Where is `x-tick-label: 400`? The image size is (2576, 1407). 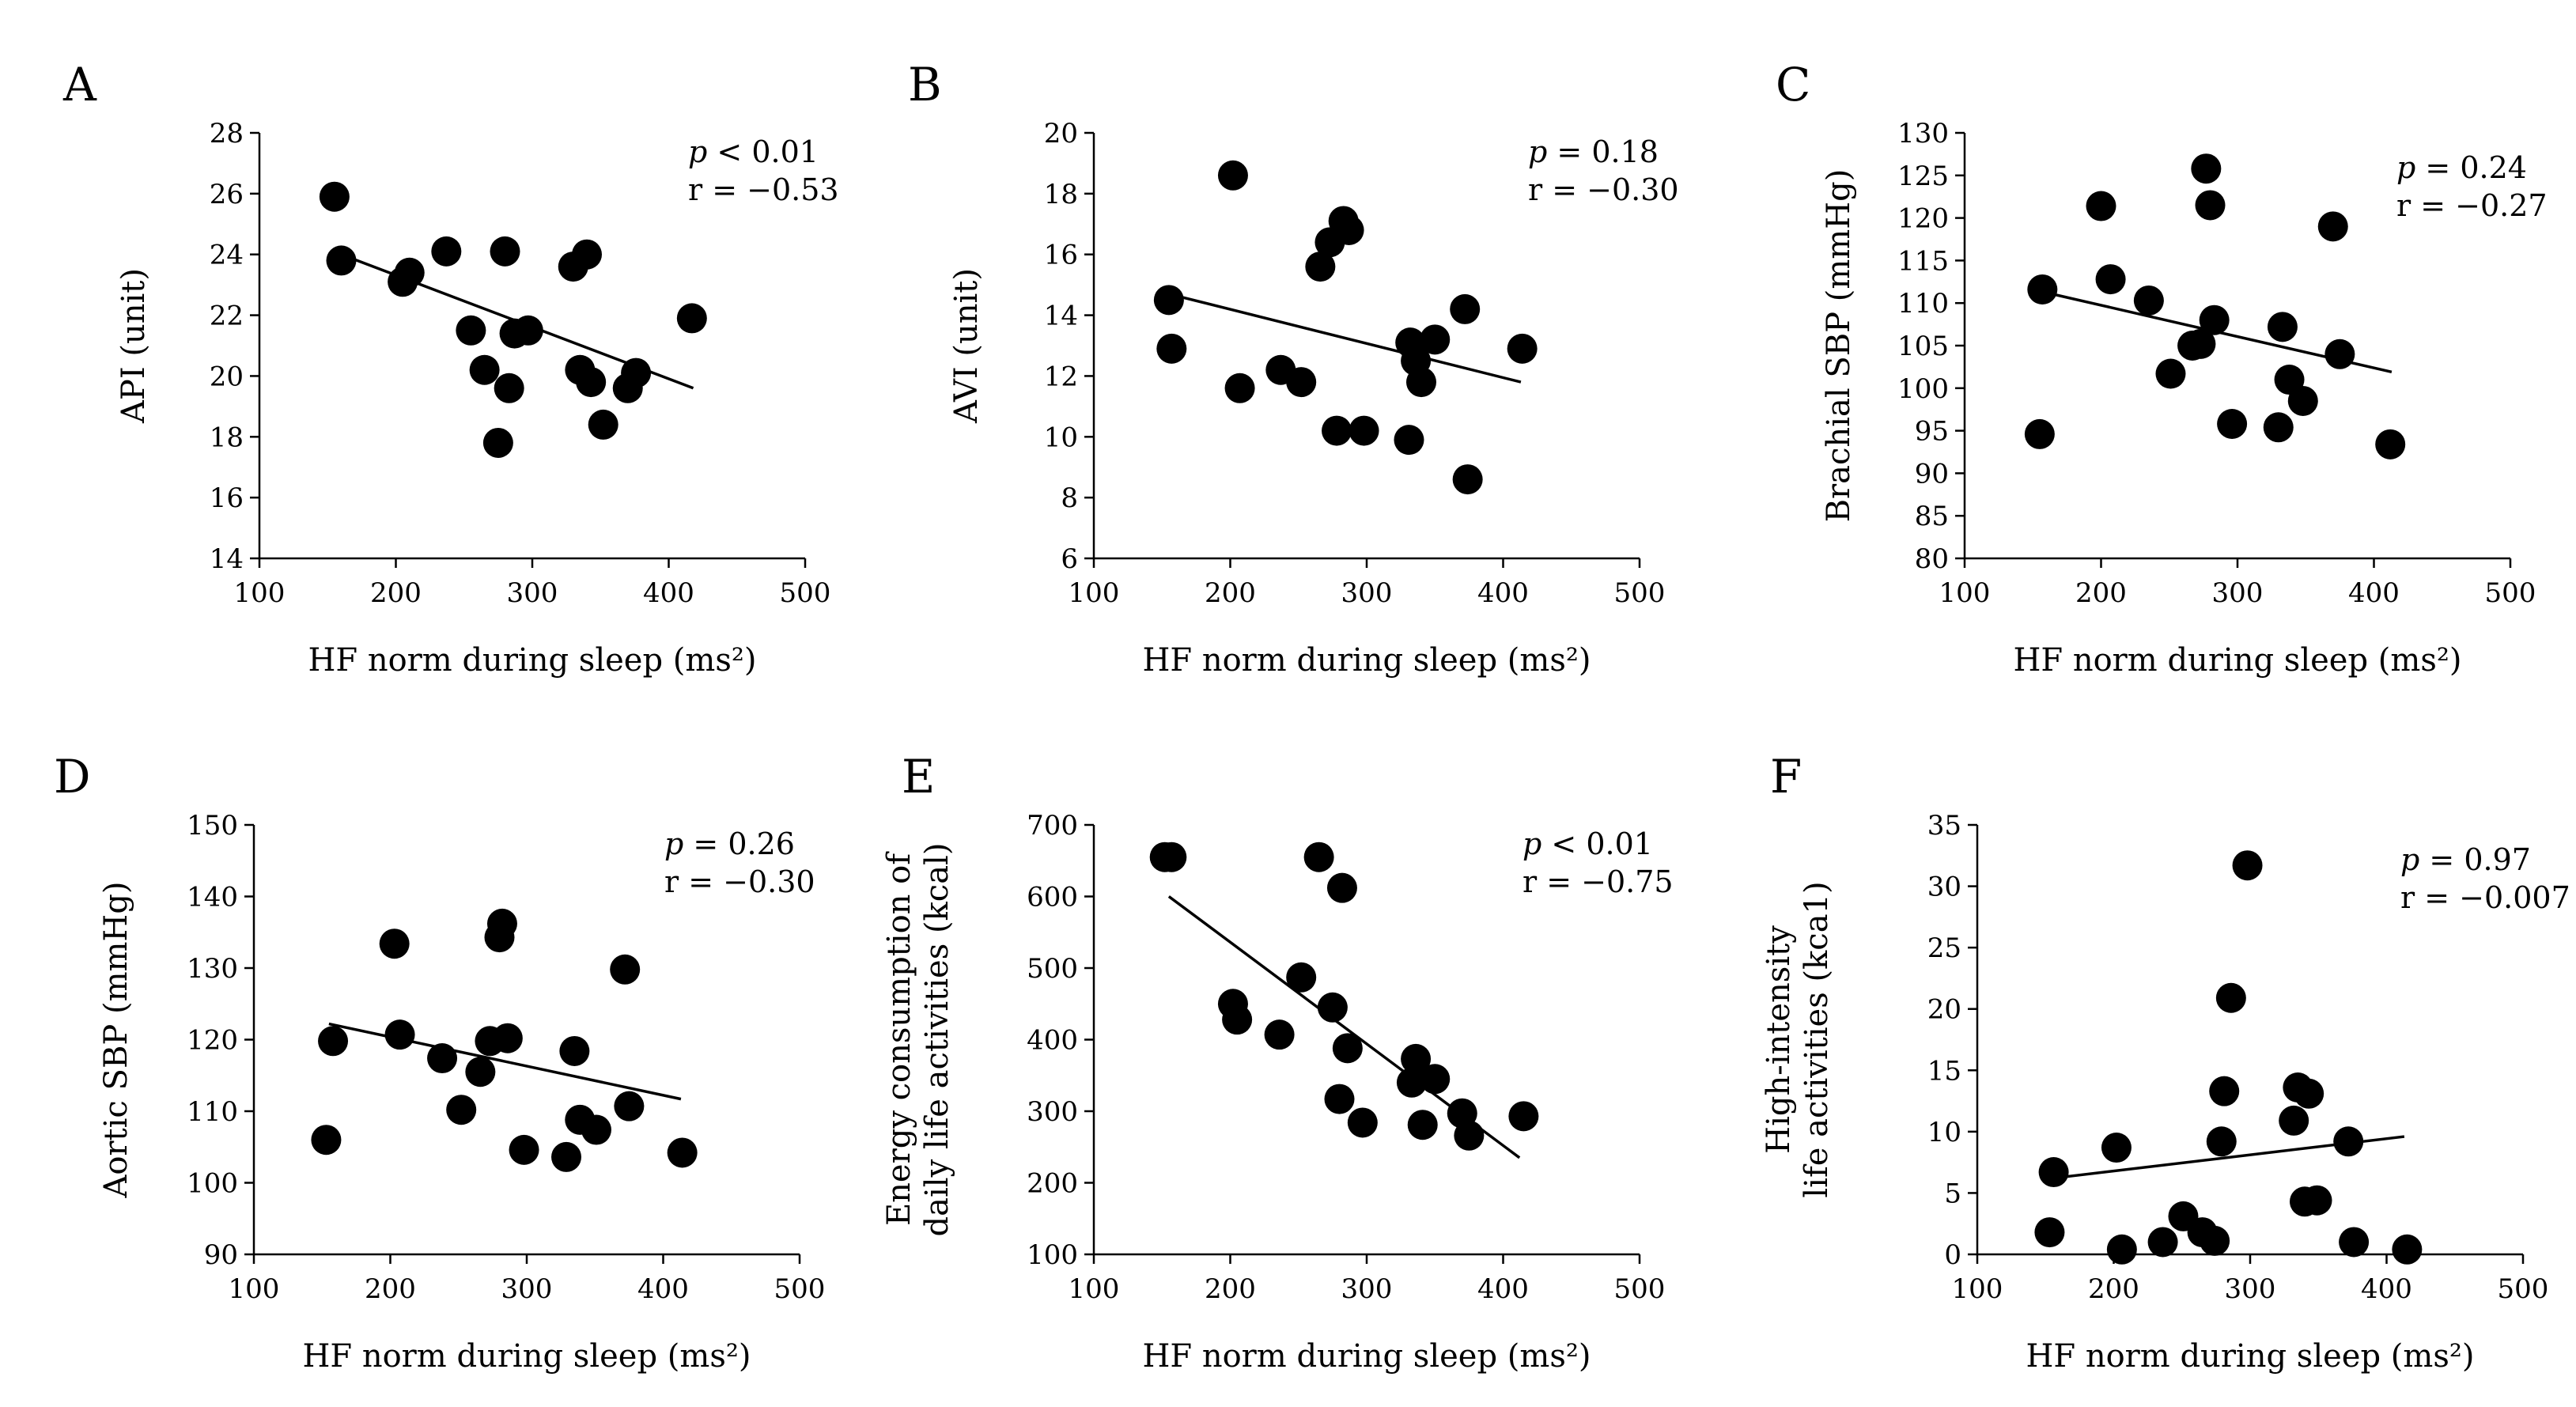 x-tick-label: 400 is located at coordinates (669, 593).